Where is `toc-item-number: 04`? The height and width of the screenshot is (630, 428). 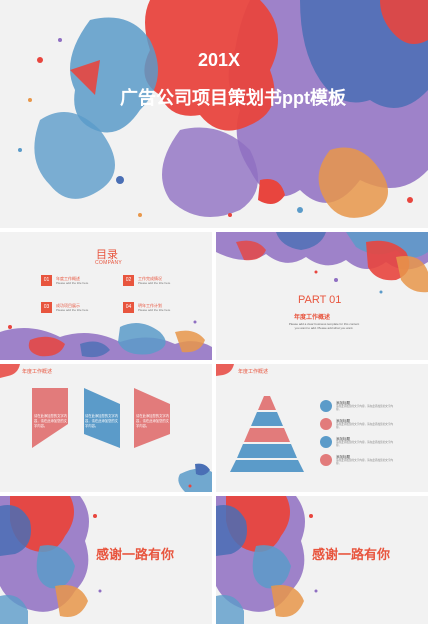 toc-item-number: 04 is located at coordinates (128, 307).